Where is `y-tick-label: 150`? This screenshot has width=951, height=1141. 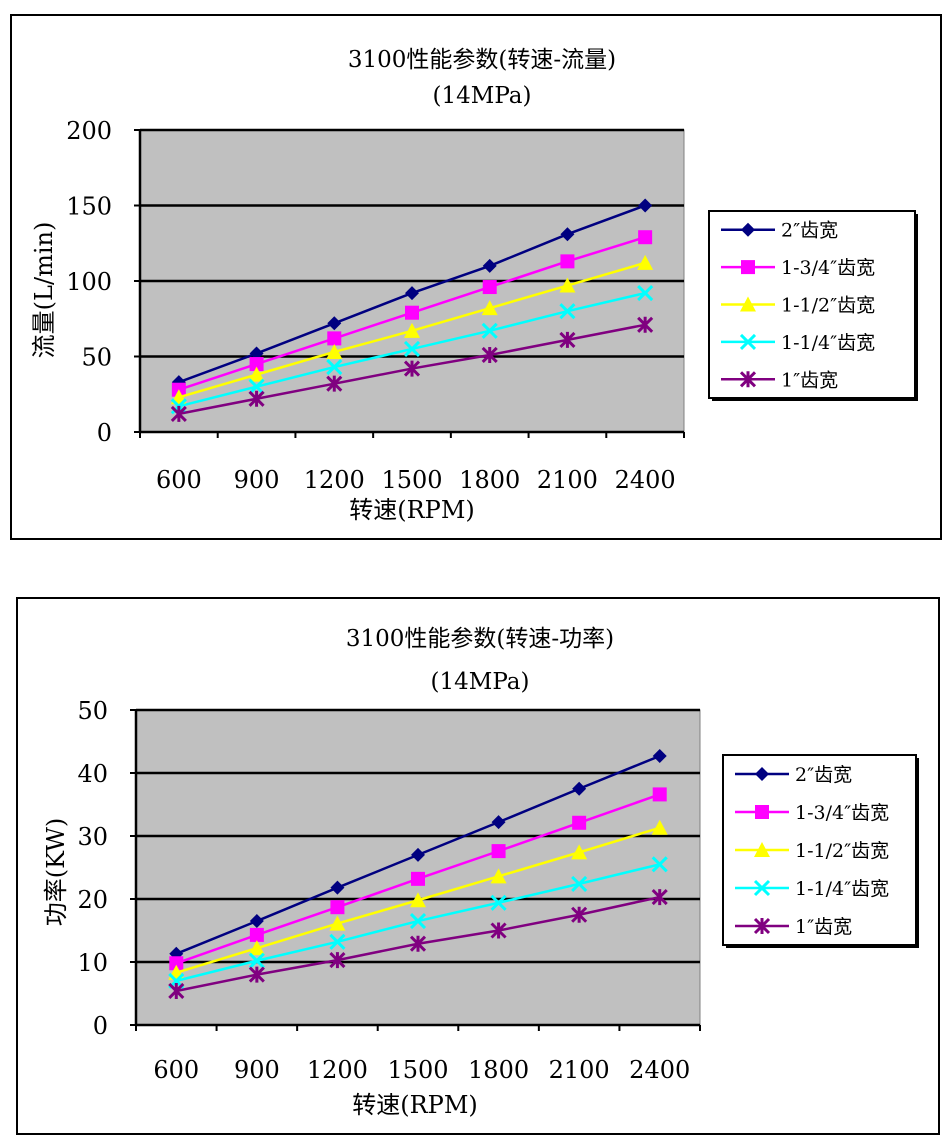
y-tick-label: 150 is located at coordinates (89, 207).